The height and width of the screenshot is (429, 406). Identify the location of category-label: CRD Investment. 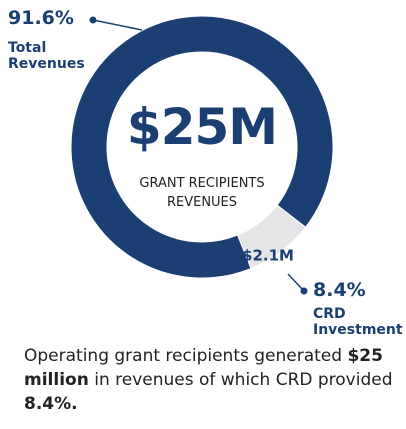
(358, 322).